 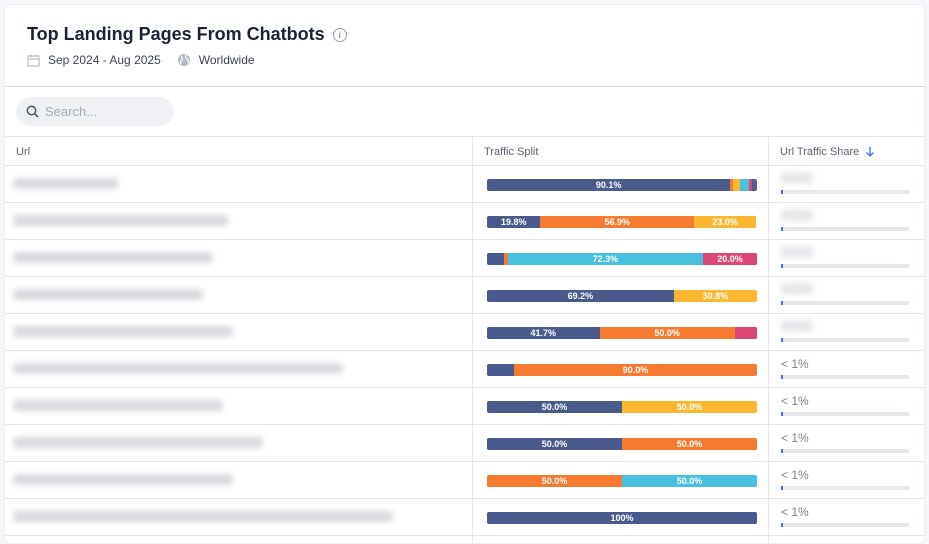 What do you see at coordinates (464, 221) in the screenshot?
I see `table-row: 19.8% 56.9% 23.0%` at bounding box center [464, 221].